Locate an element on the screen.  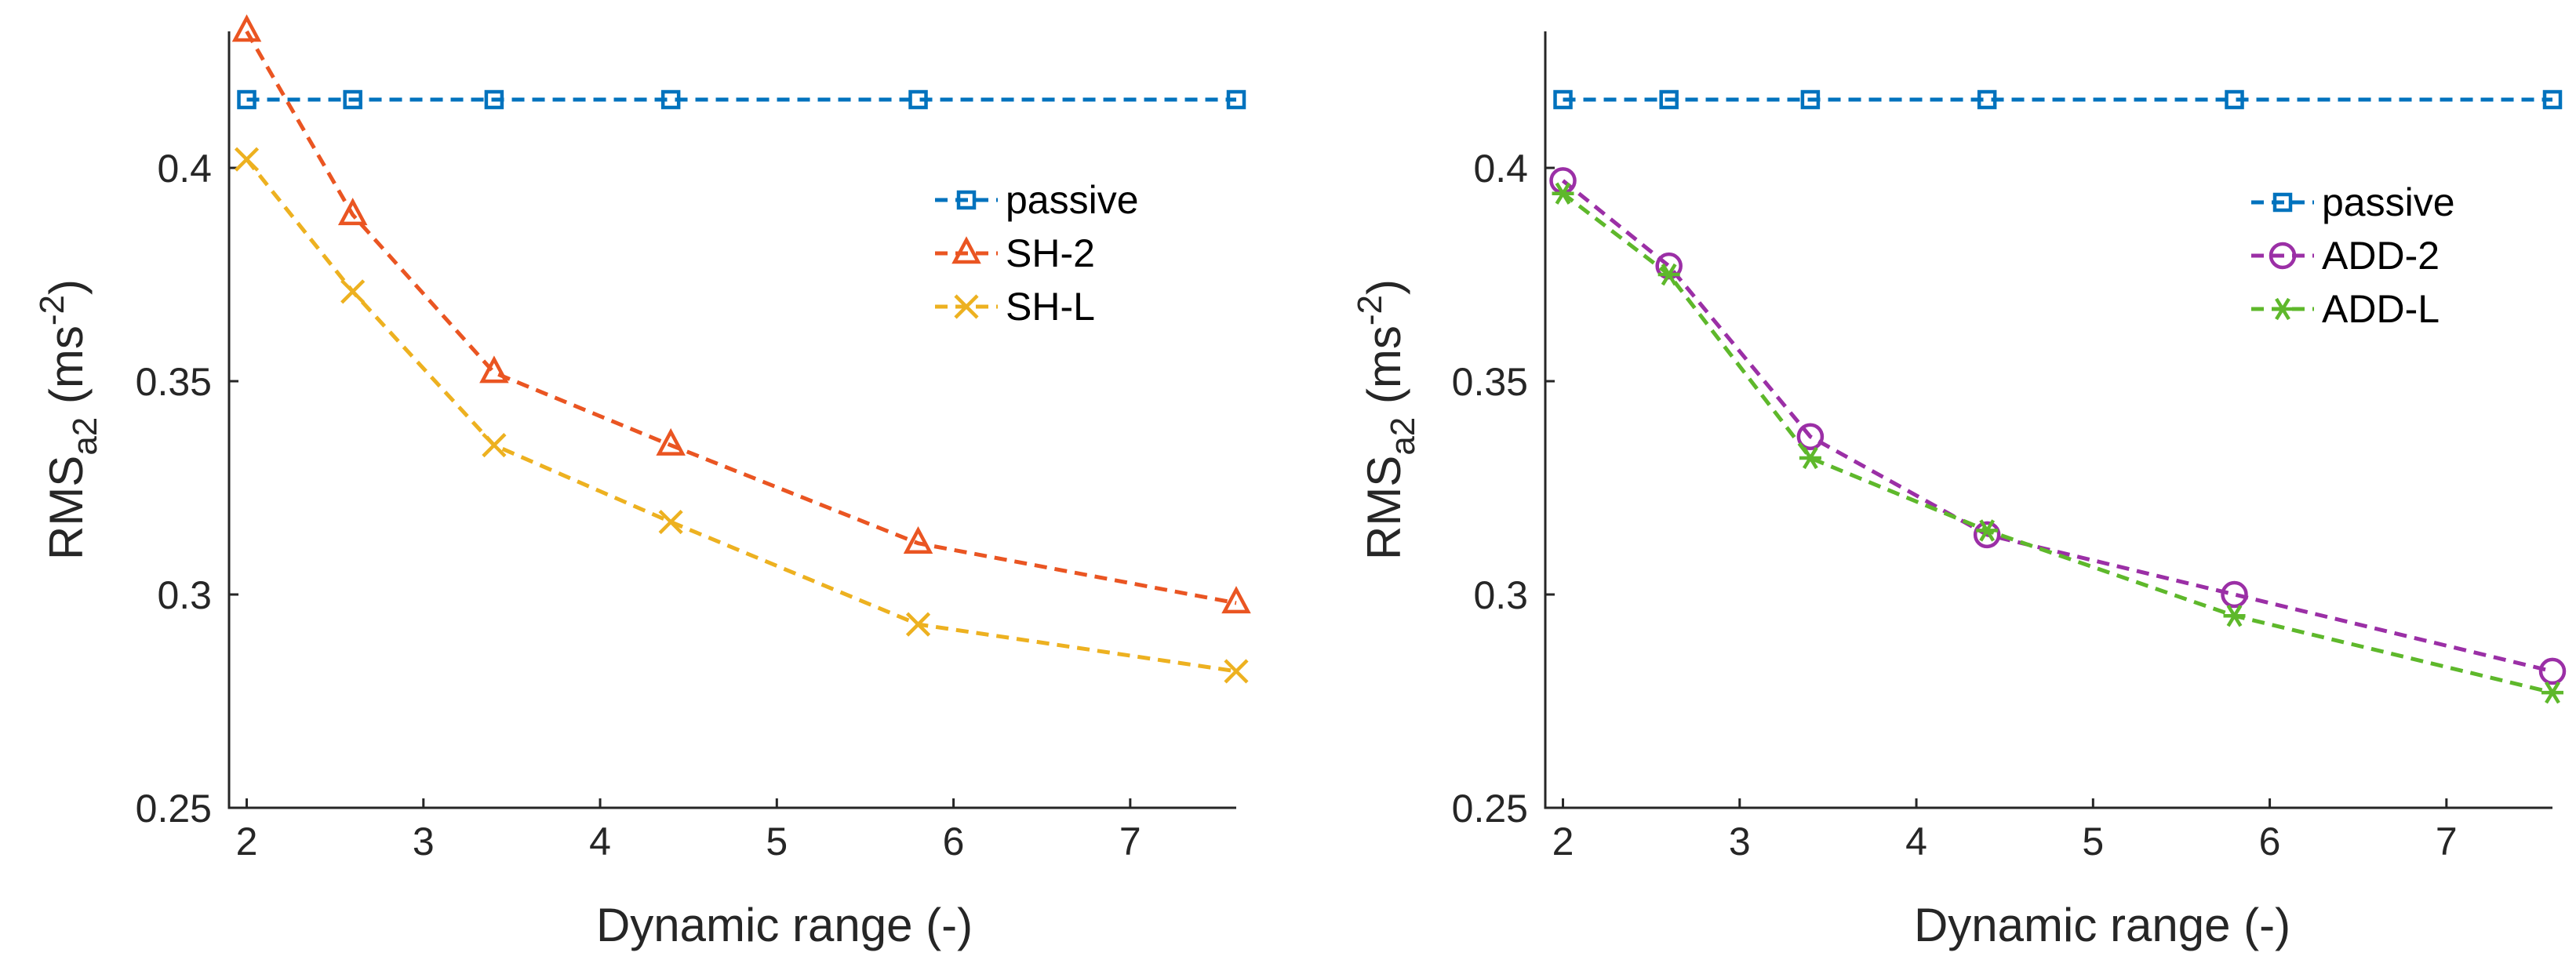
legend: passive SH-2 SH-L is located at coordinates (1037, 253).